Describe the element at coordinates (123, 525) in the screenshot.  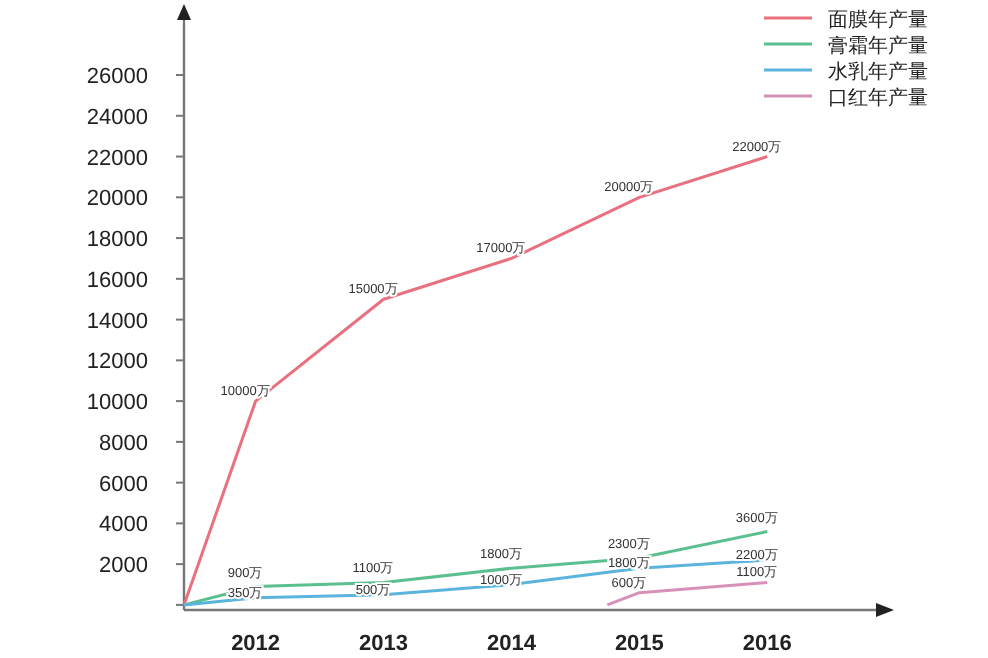
I see `y-tick-label: 4000` at that location.